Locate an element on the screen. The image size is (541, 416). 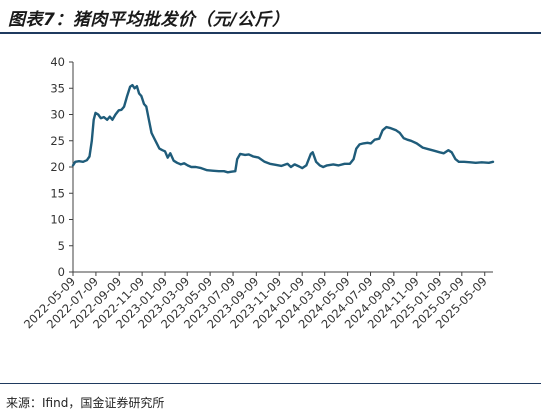
y-tick-label: 10 is located at coordinates (57, 220).